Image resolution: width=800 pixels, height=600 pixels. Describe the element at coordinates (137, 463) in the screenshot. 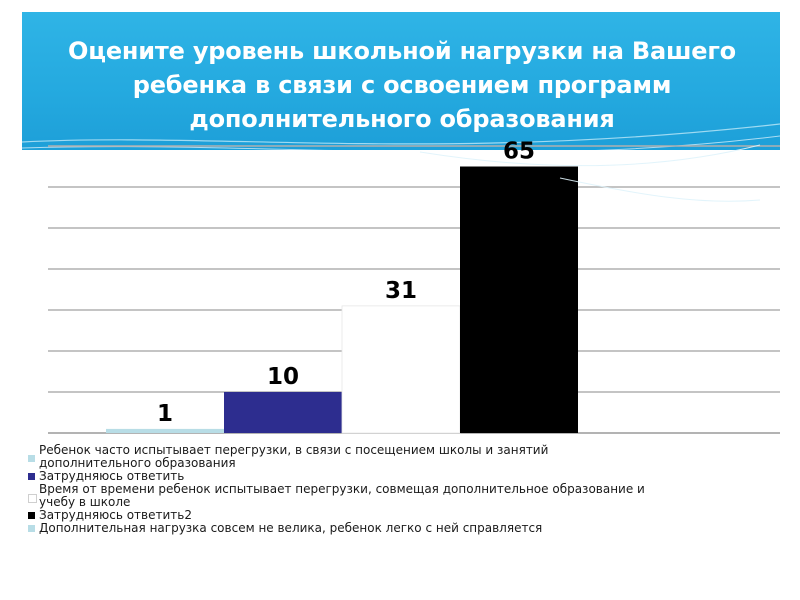

I see `legend-label: дополнительного образования` at that location.